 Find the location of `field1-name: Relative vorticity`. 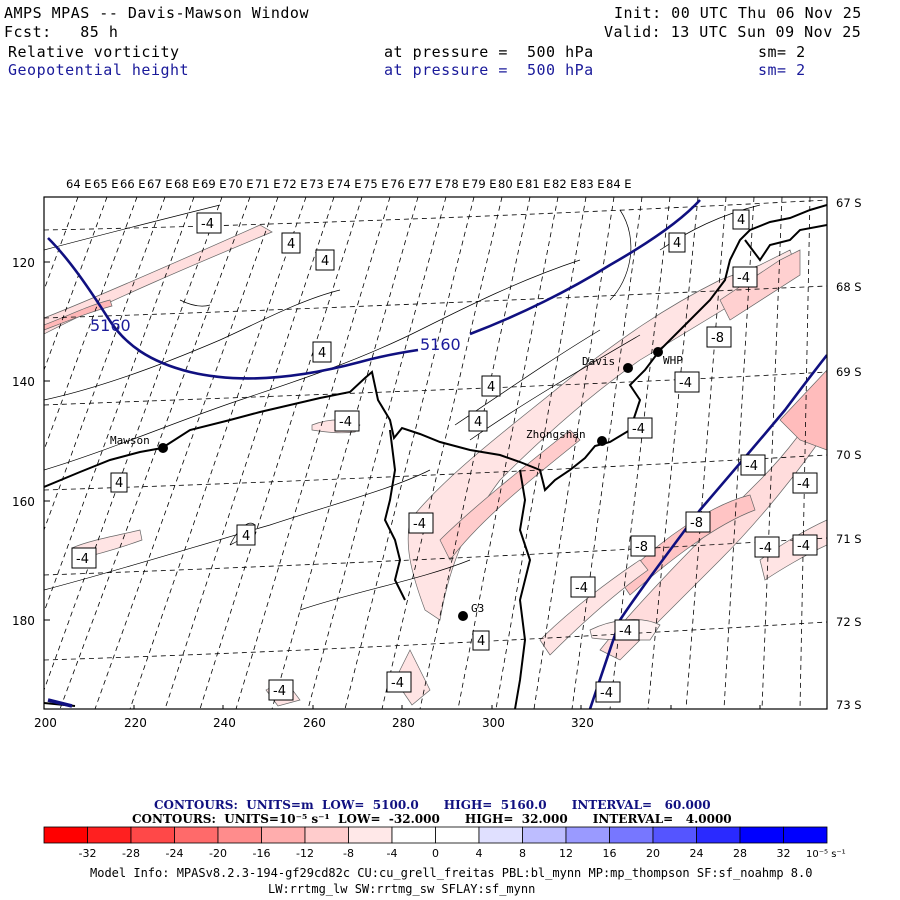

field1-name: Relative vorticity is located at coordinates (94, 52).